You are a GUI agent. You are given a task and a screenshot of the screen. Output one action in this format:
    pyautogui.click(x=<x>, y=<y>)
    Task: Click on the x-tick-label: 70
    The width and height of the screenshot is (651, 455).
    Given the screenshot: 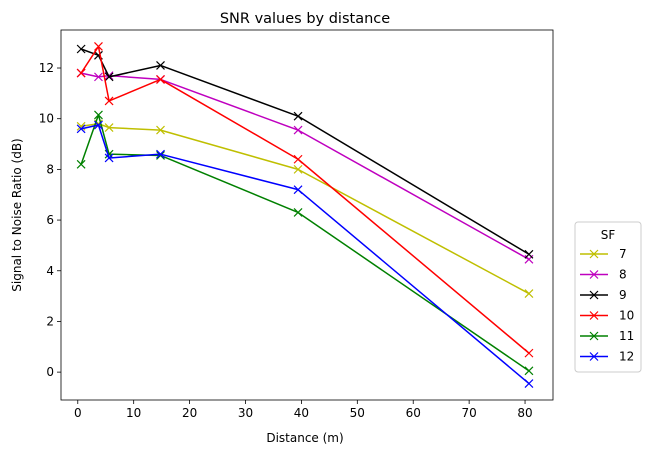 What is the action you would take?
    pyautogui.click(x=468, y=413)
    